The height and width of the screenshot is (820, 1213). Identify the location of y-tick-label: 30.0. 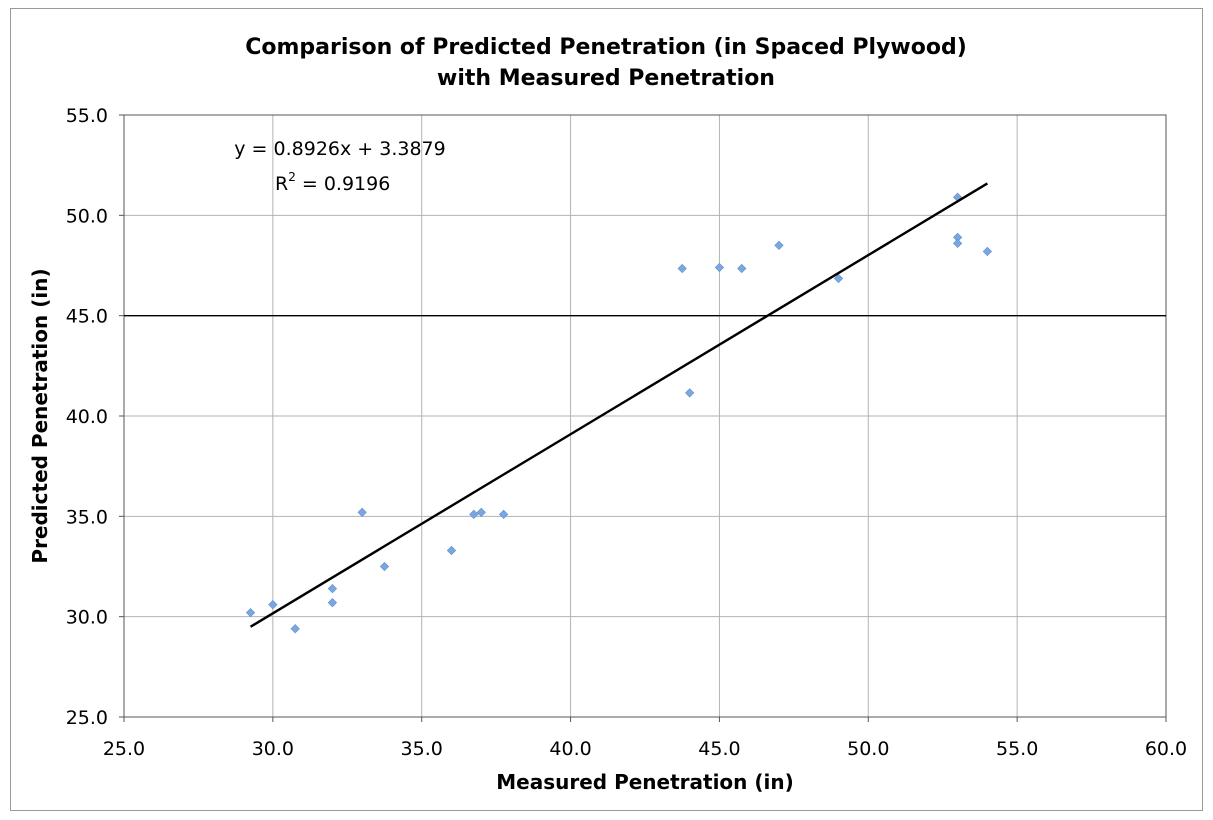
(87, 618).